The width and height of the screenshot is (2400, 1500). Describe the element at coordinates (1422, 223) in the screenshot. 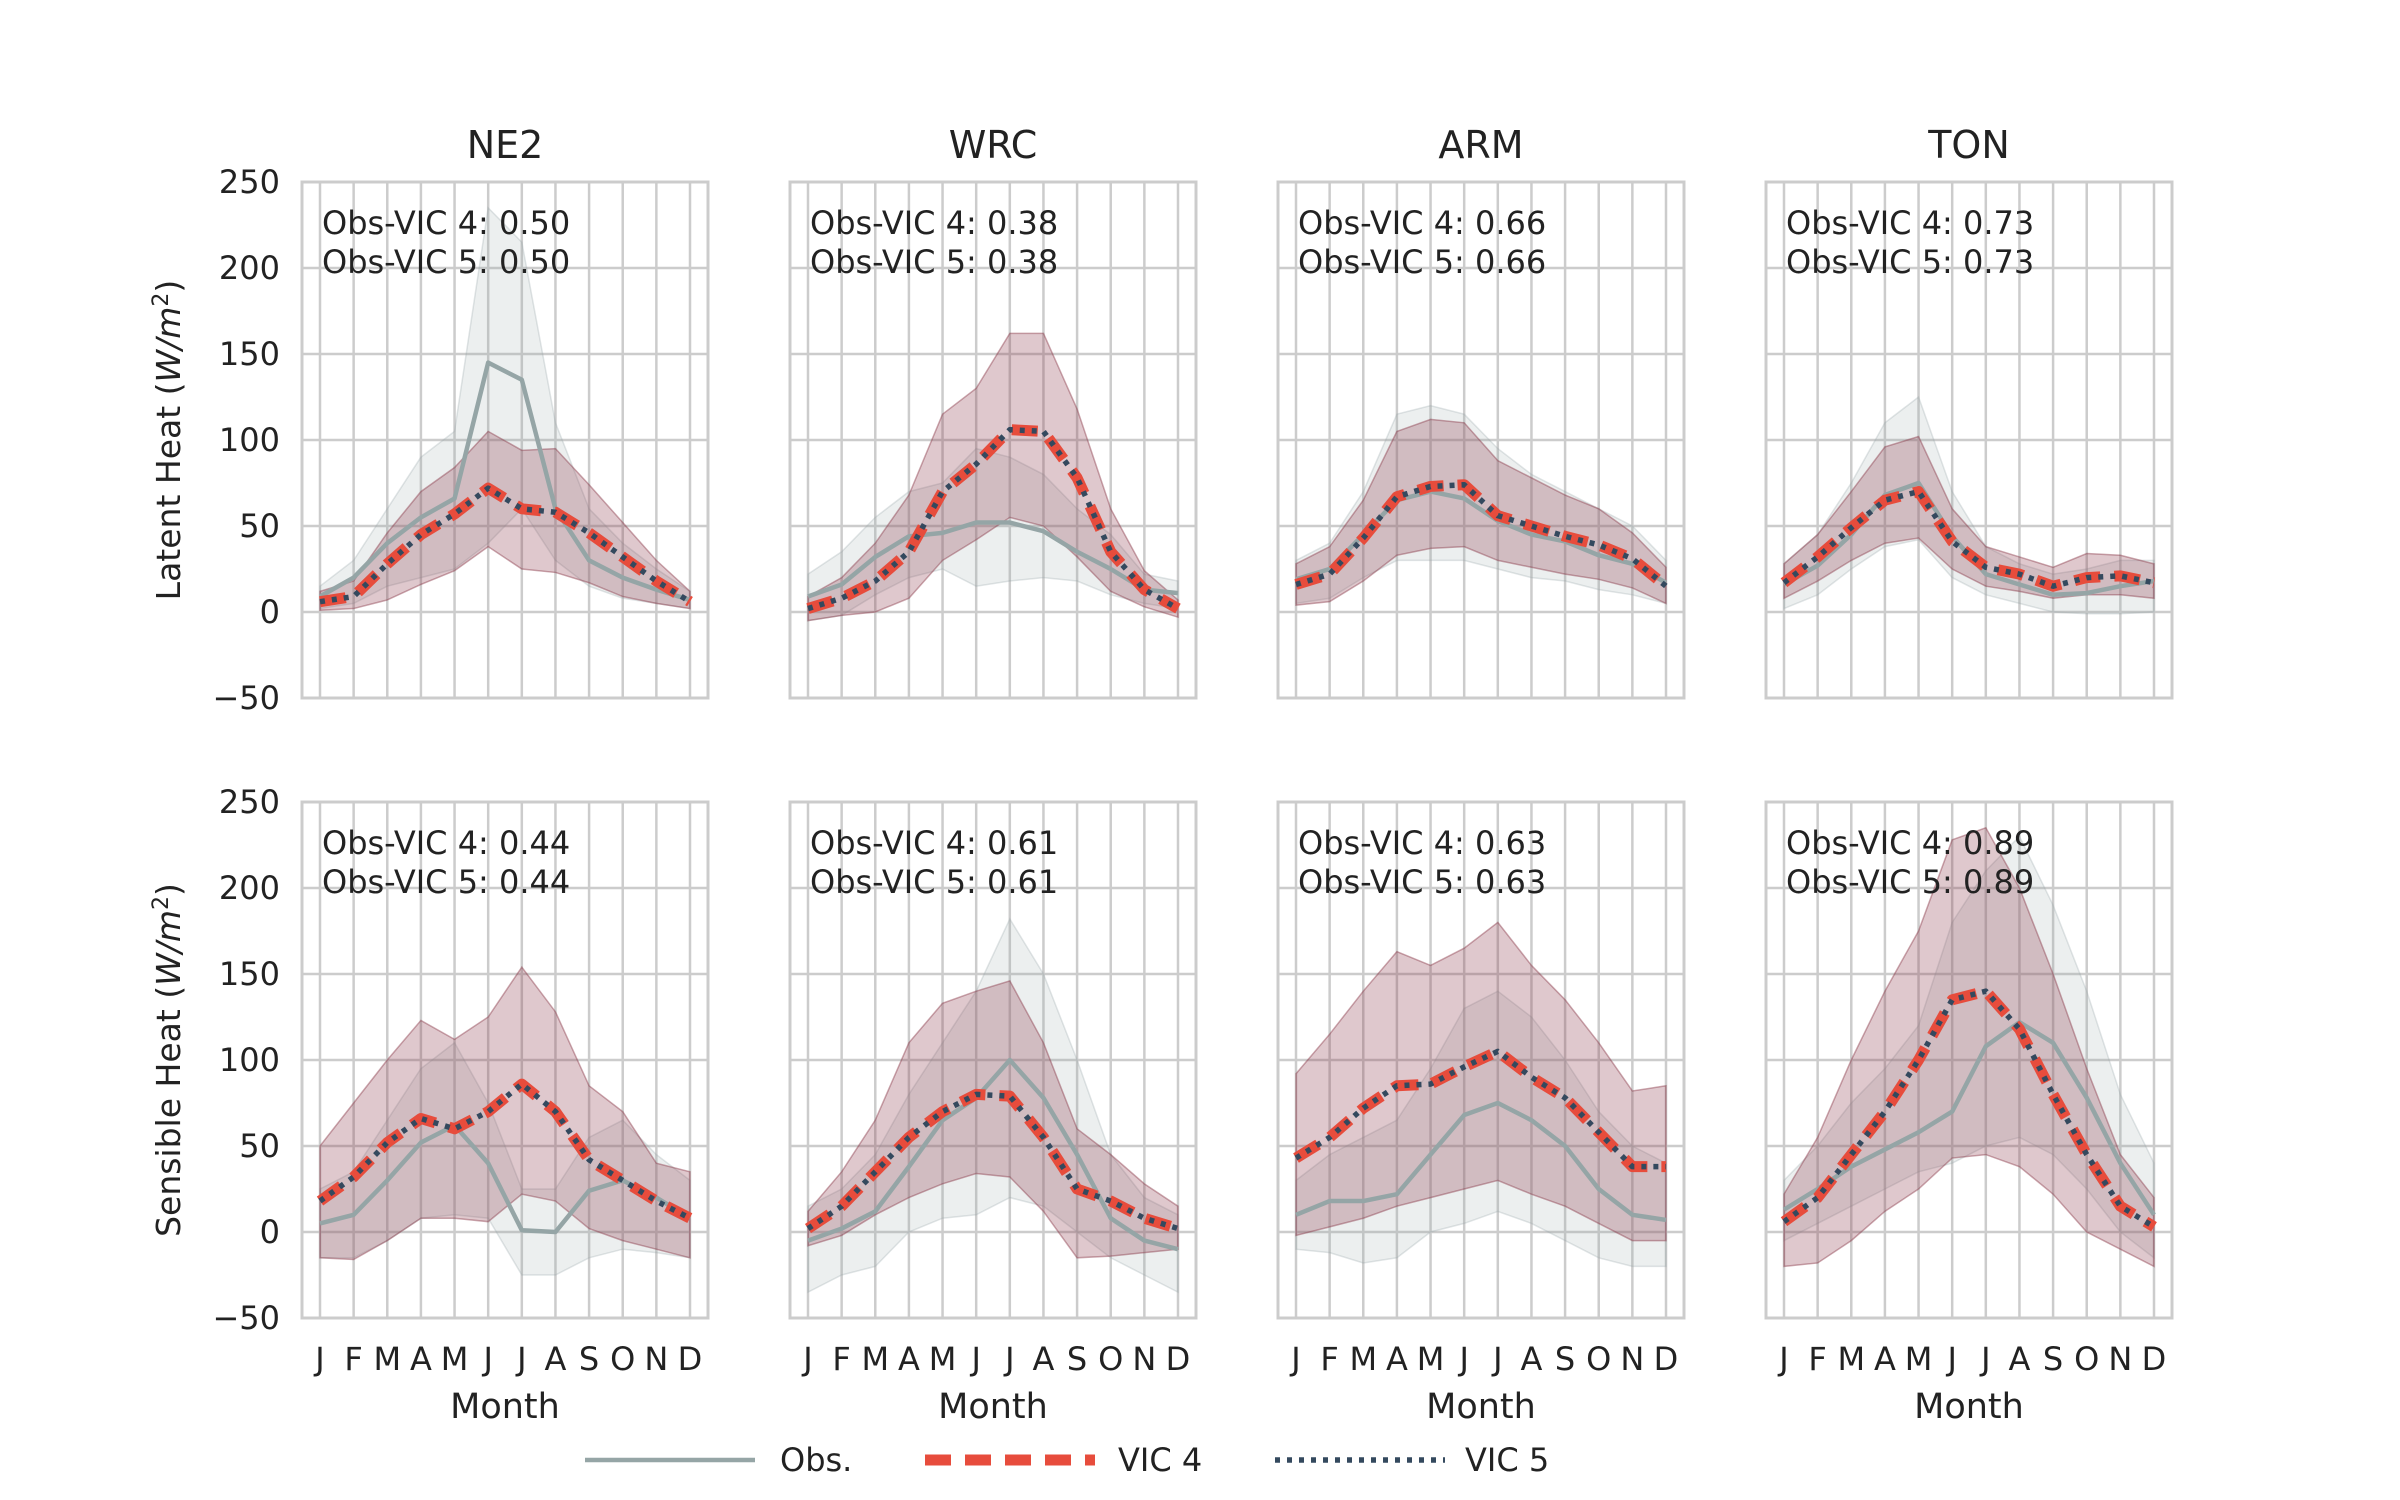

I see `panel-annotation: Obs-VIC 4: 0.66` at that location.